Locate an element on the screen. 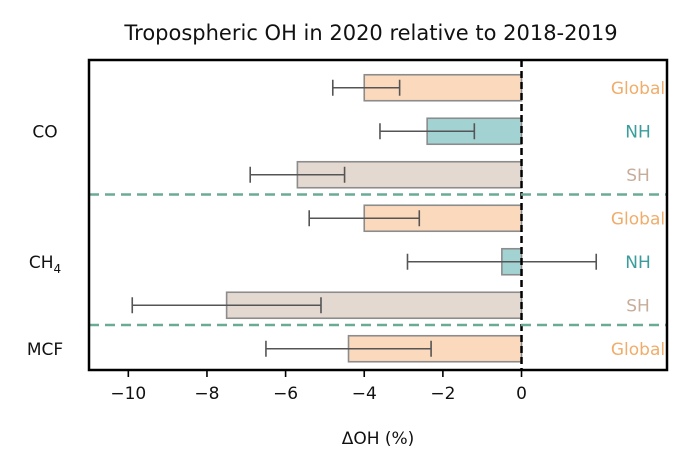  group-label-ch: CH4 is located at coordinates (45, 264).